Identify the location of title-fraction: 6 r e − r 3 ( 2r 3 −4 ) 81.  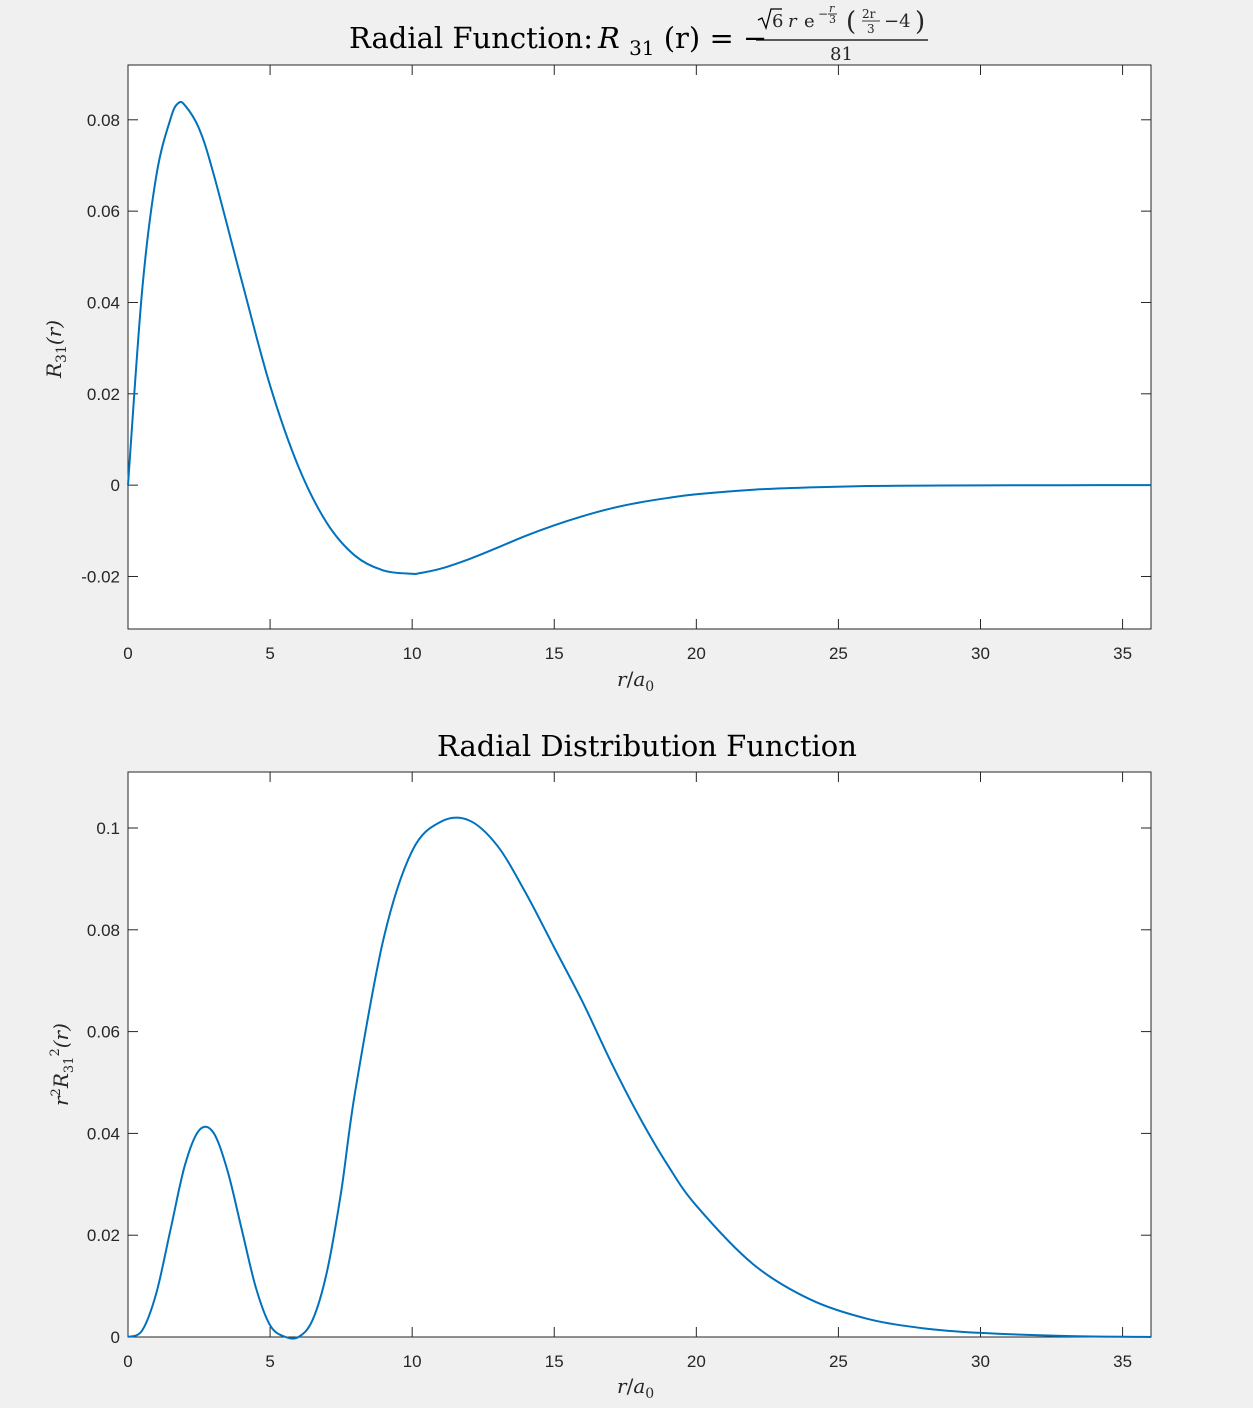
(842, 33).